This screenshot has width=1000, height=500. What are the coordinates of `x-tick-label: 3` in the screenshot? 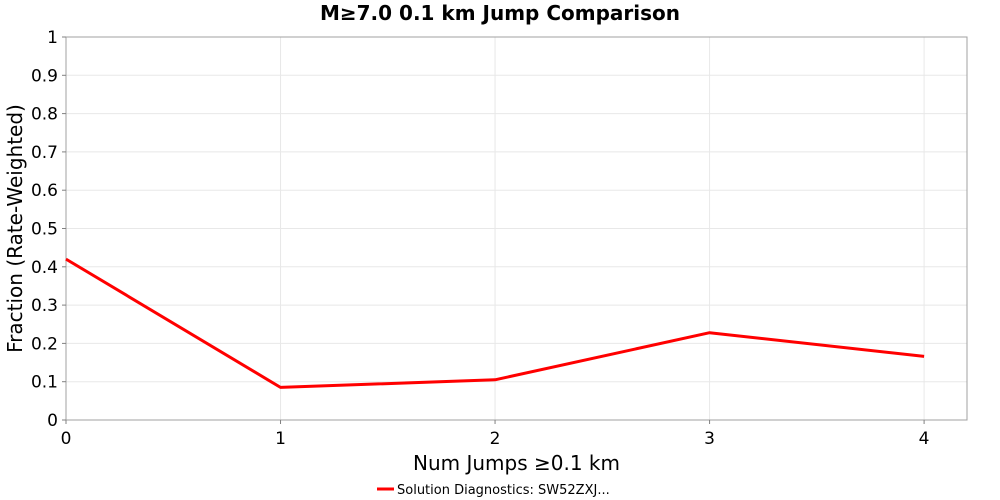 It's located at (709, 439).